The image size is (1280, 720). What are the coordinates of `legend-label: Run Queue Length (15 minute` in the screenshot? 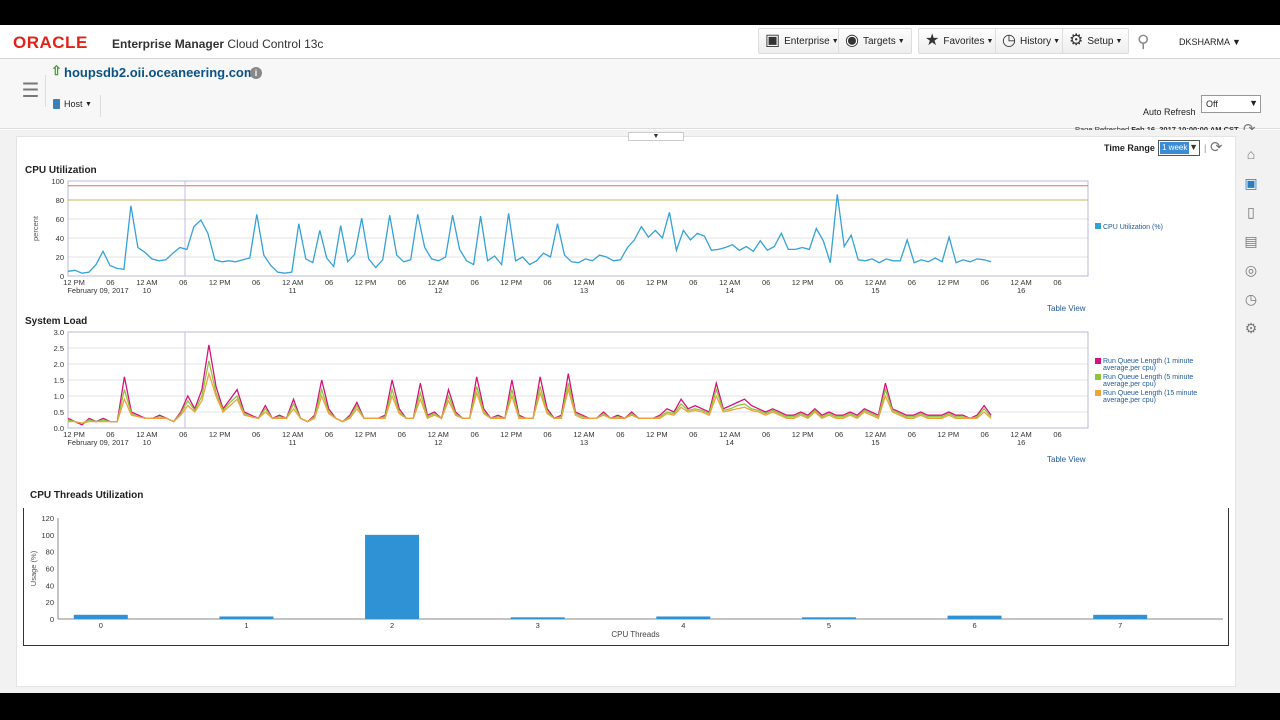 It's located at (1150, 393).